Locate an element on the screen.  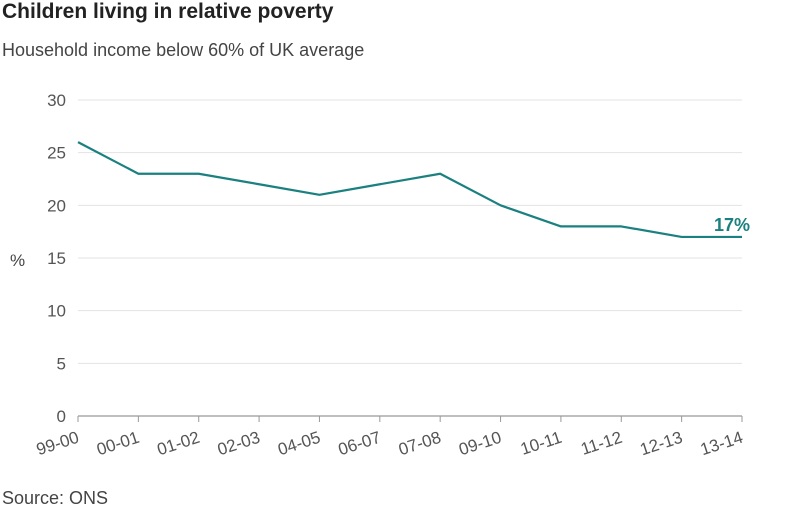
x-tick-label: 01-02 is located at coordinates (178, 444).